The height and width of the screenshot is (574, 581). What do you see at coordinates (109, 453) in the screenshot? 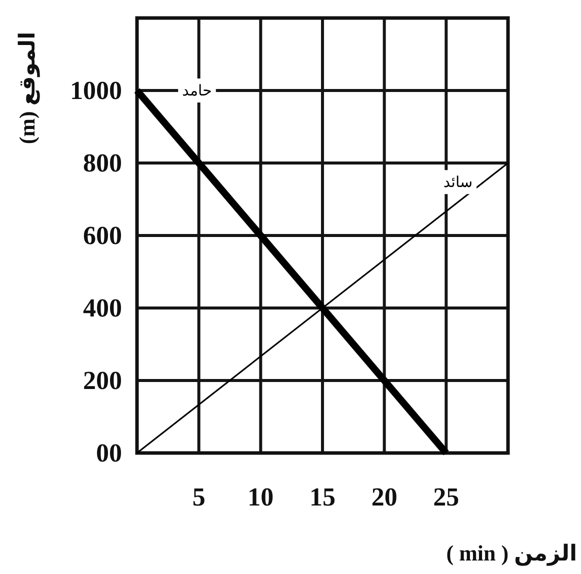
I see `y-tick-label: 00` at bounding box center [109, 453].